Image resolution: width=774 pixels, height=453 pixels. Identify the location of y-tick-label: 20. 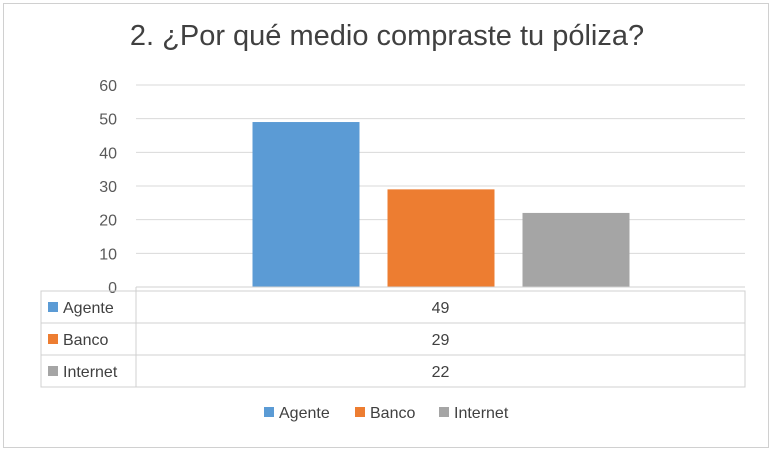
(108, 221).